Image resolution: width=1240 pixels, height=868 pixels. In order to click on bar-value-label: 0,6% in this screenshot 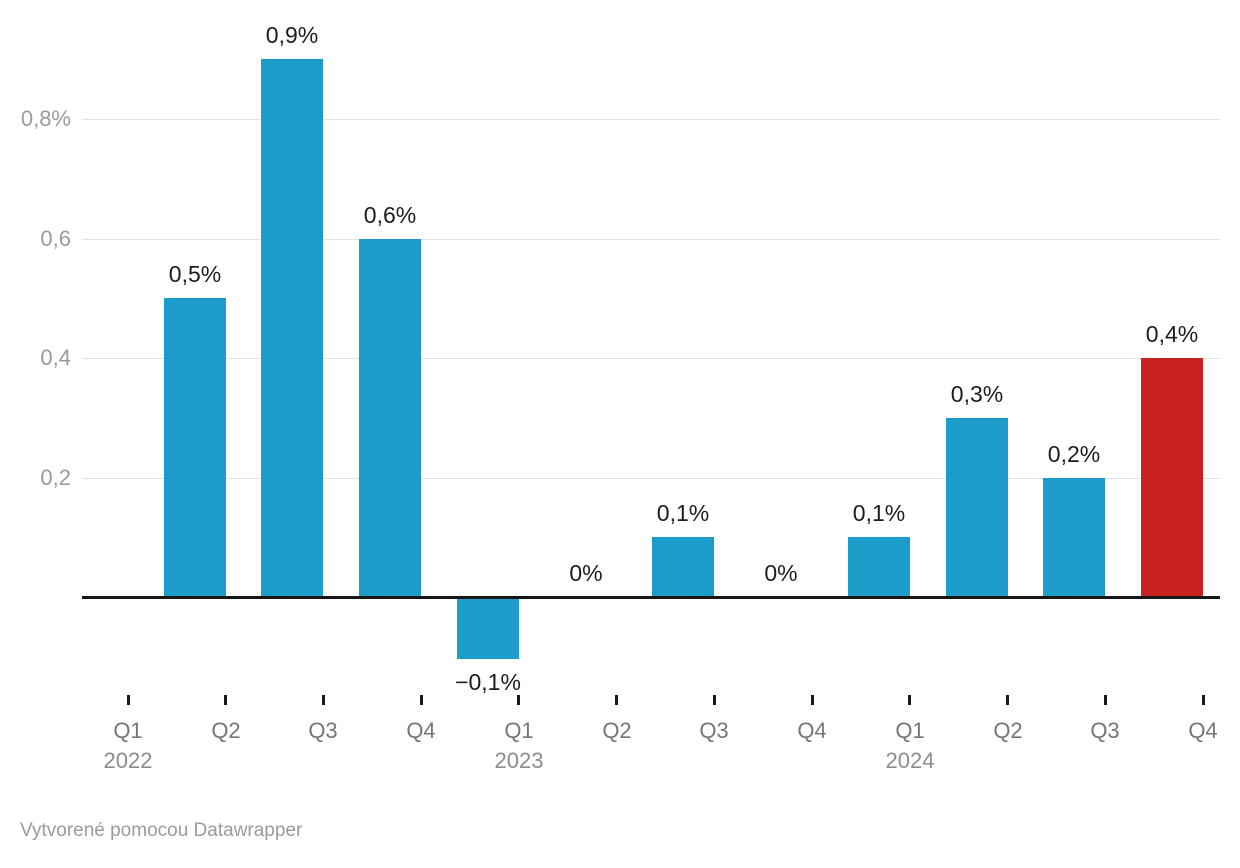, I will do `click(390, 215)`.